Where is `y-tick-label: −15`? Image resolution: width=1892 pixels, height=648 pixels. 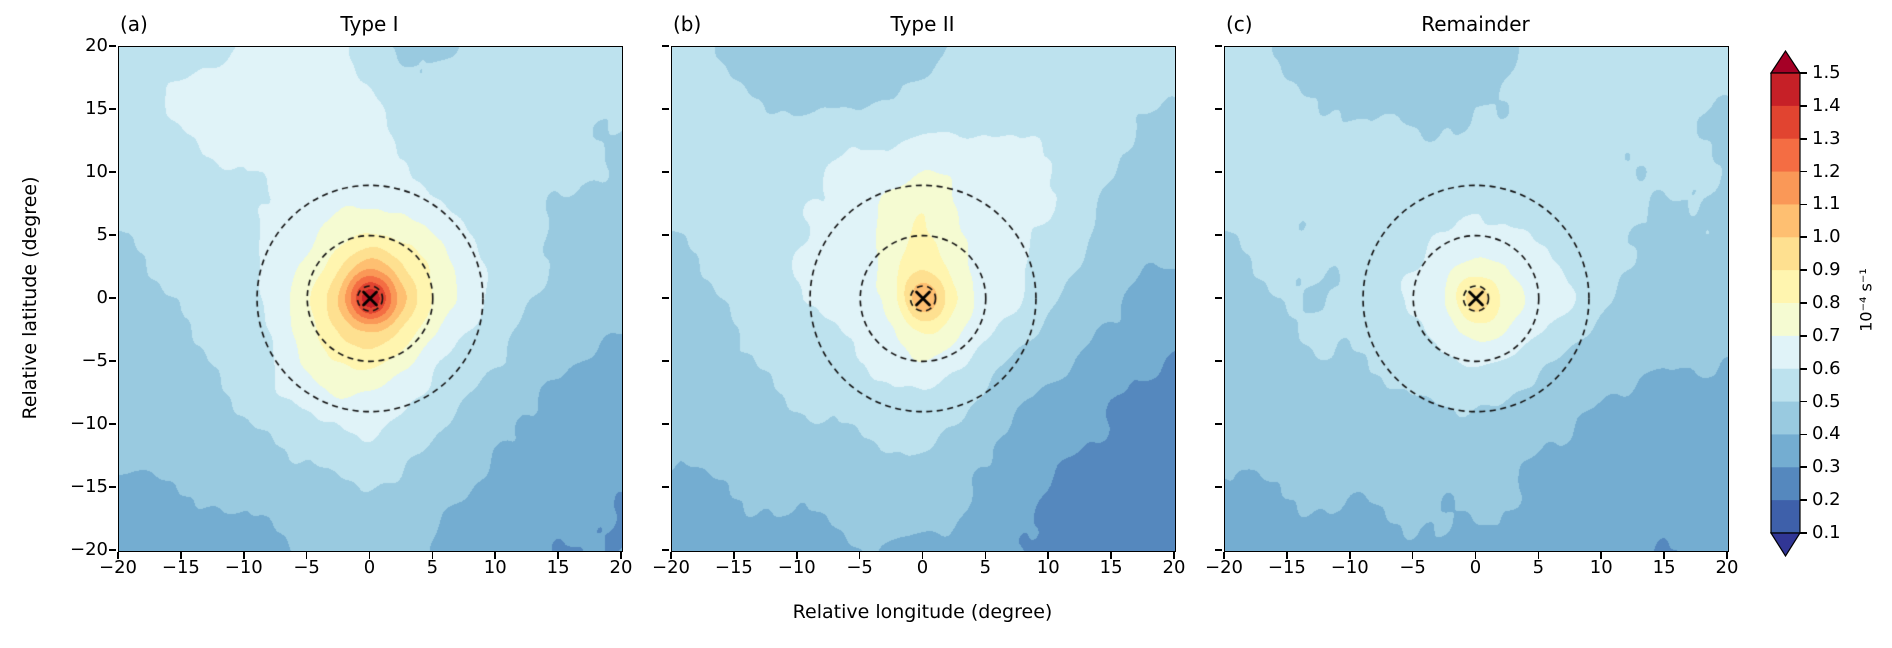 y-tick-label: −15 is located at coordinates (89, 486).